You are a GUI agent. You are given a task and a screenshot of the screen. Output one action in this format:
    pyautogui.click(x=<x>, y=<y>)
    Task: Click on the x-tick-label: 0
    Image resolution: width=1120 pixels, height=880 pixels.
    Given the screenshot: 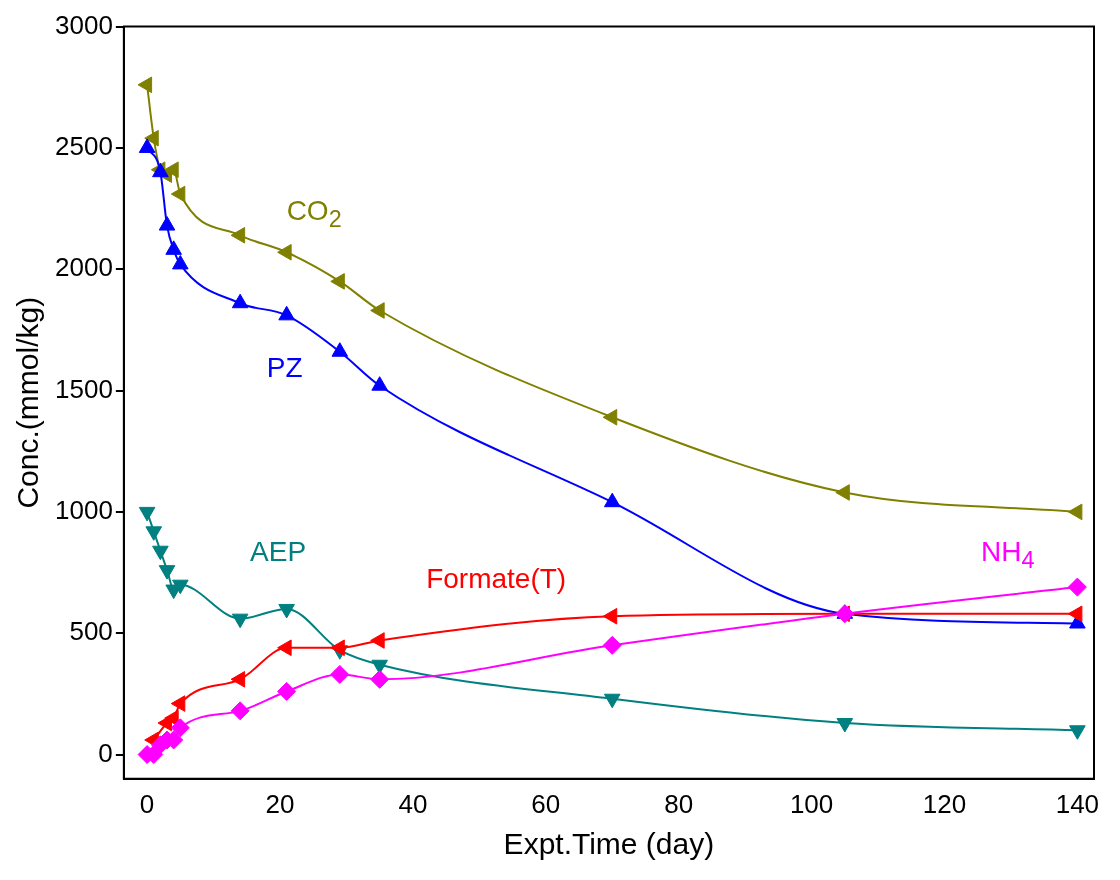 What is the action you would take?
    pyautogui.click(x=147, y=803)
    